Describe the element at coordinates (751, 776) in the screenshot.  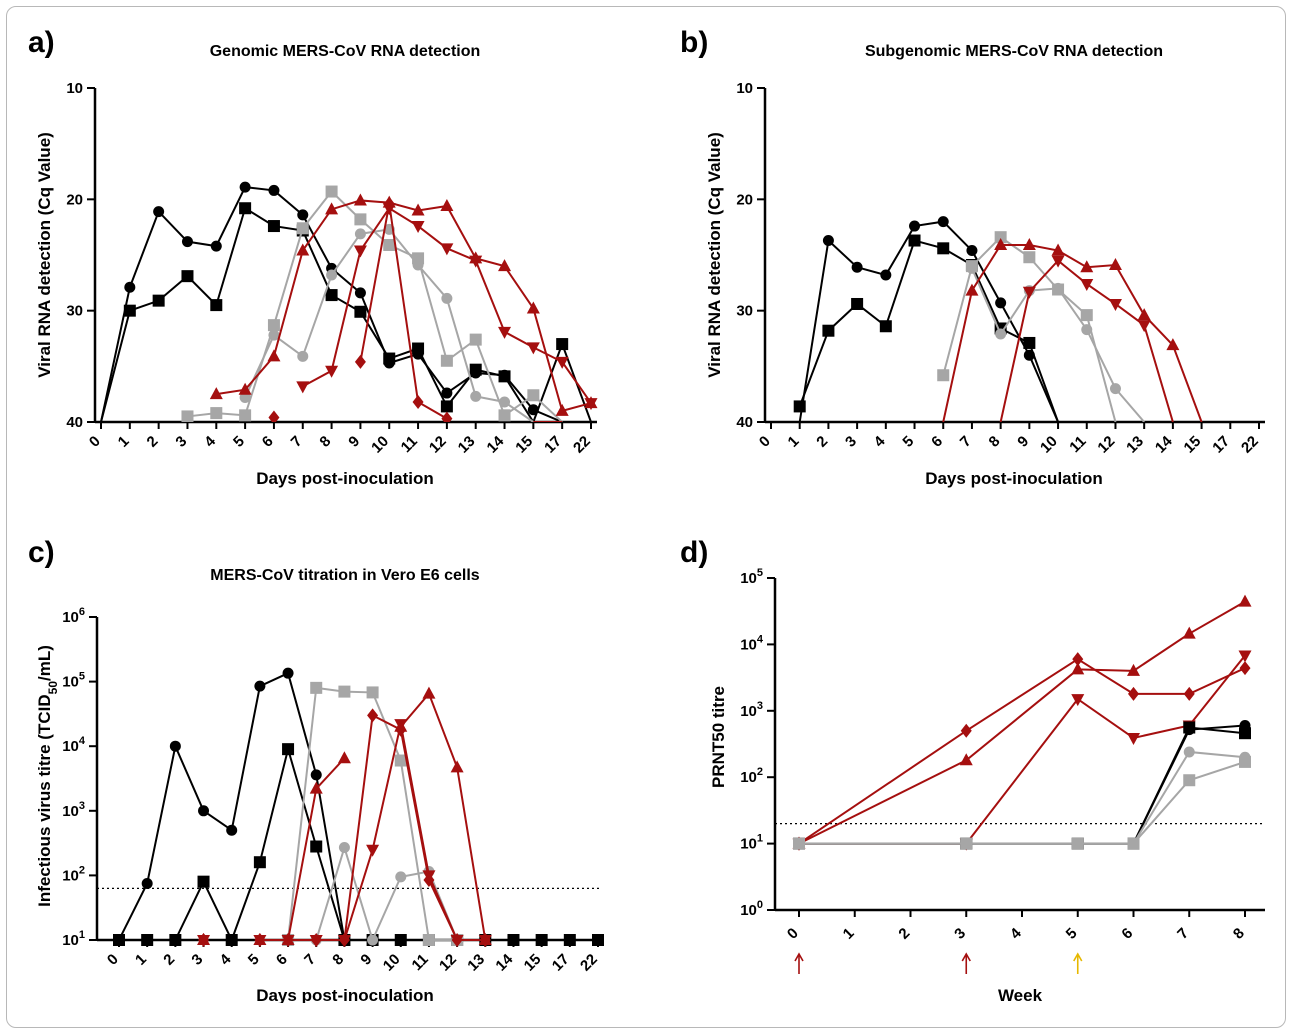
I see `y-tick-label: 10²` at that location.